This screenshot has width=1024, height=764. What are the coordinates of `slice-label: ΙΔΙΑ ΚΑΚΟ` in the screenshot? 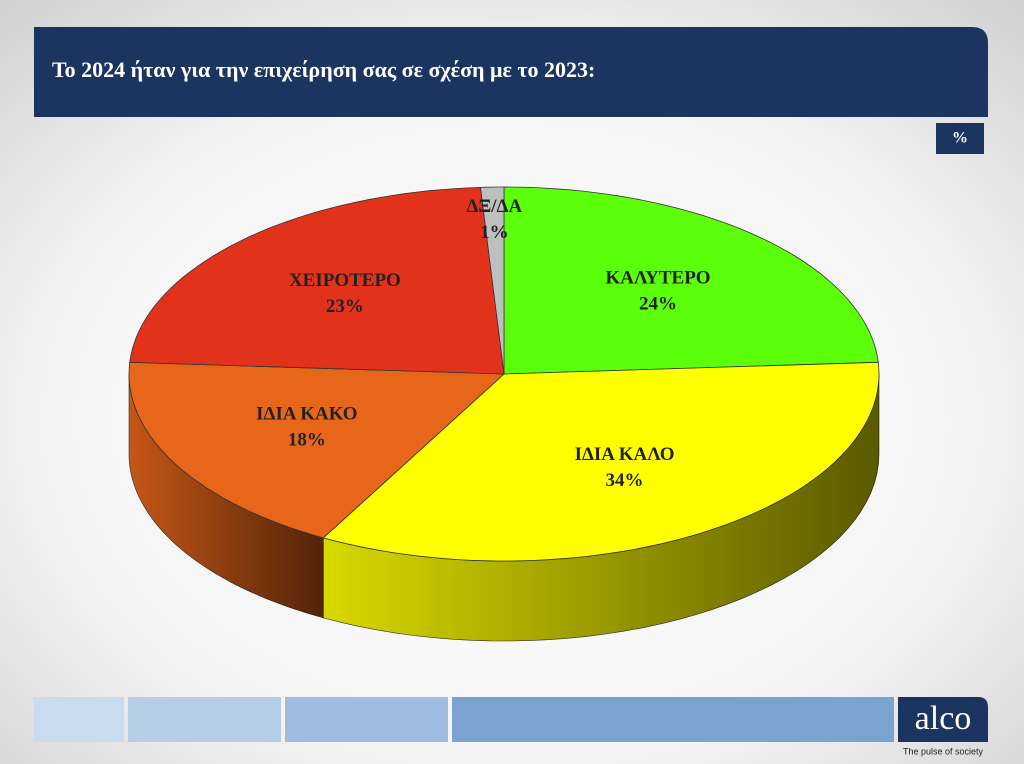 It's located at (306, 413).